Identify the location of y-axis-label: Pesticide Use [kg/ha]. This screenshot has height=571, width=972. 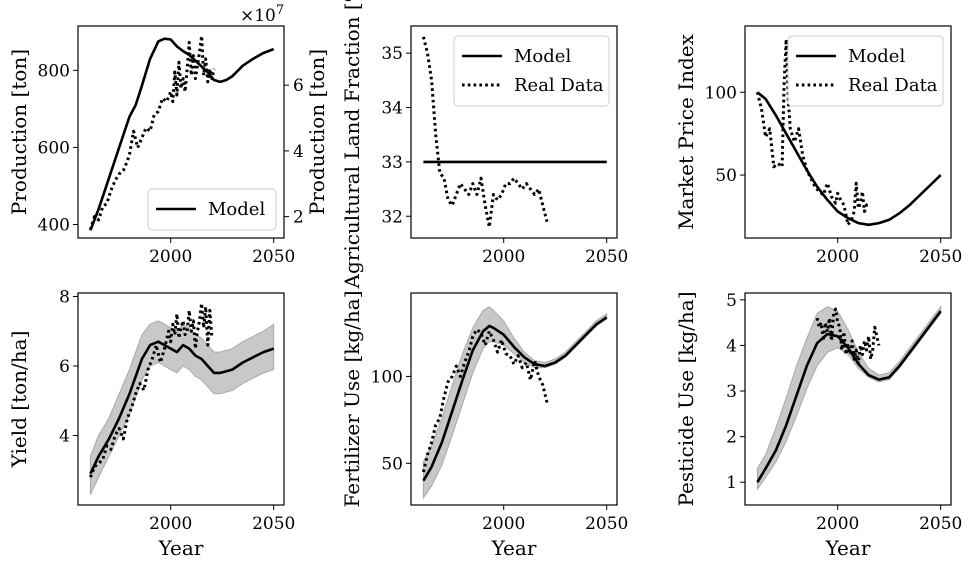
(686, 398).